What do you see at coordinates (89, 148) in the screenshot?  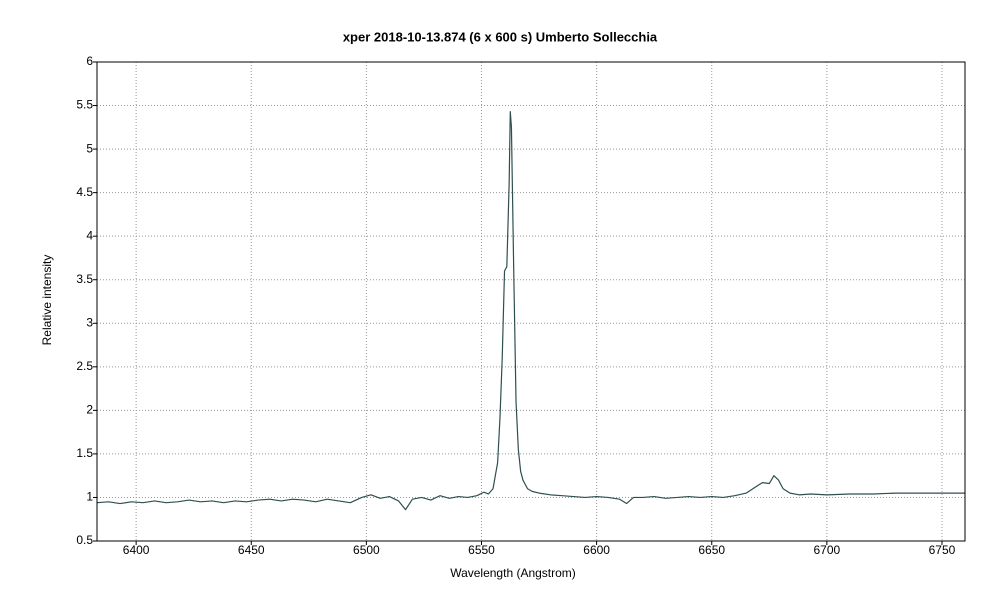 I see `y-tick-label: 5` at bounding box center [89, 148].